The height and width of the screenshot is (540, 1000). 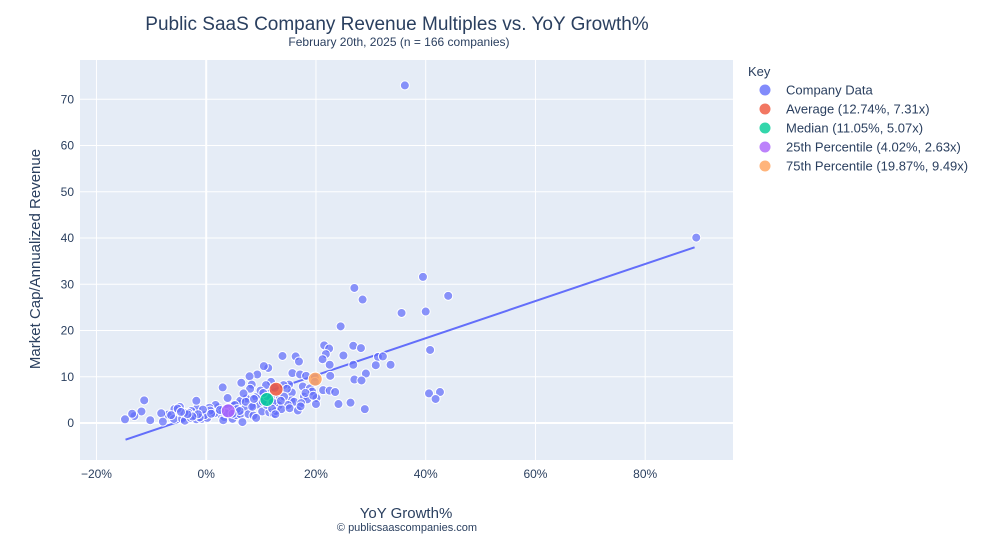 What do you see at coordinates (858, 109) in the screenshot?
I see `legend-item-label: Average (12.74%, 7.31x)` at bounding box center [858, 109].